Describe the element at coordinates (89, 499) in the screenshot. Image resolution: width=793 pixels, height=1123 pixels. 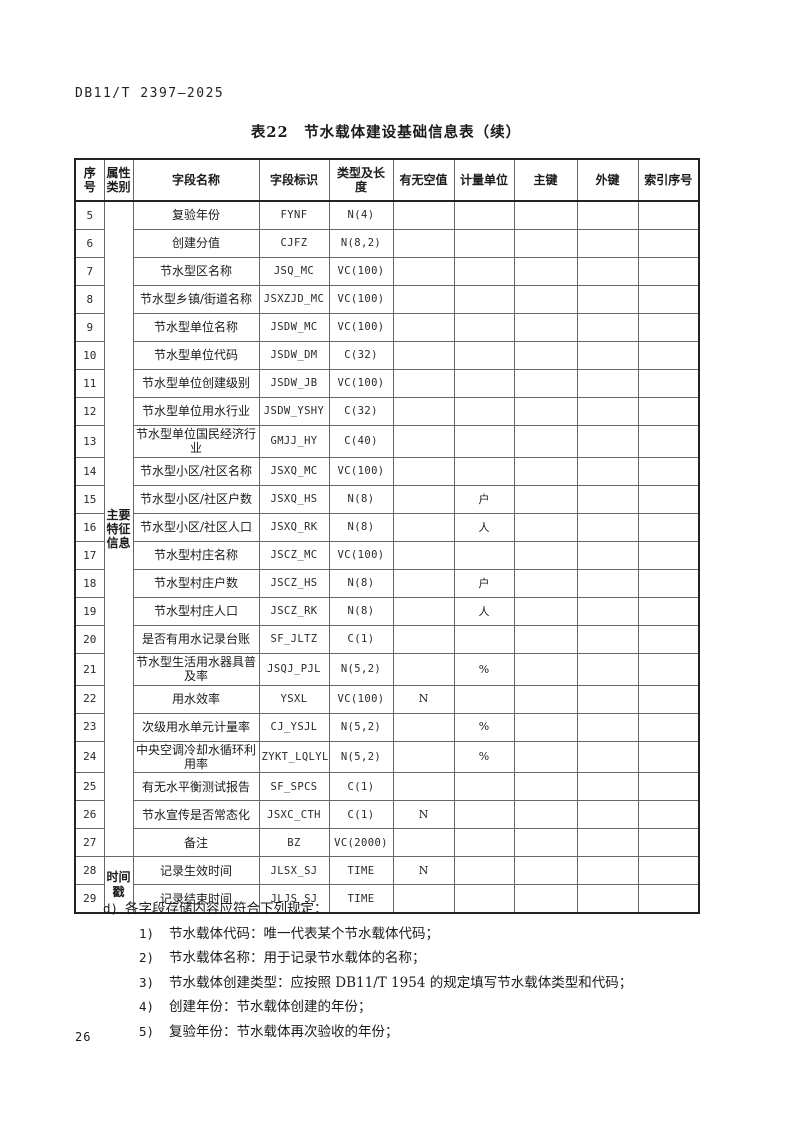
I see `cell-sequence-no: 15` at that location.